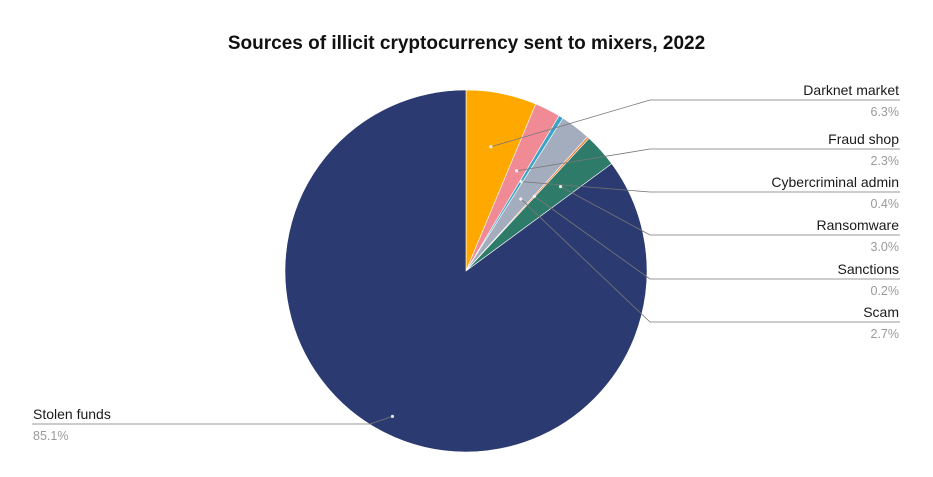  Describe the element at coordinates (851, 90) in the screenshot. I see `label-darknet-market: Darknet market` at that location.